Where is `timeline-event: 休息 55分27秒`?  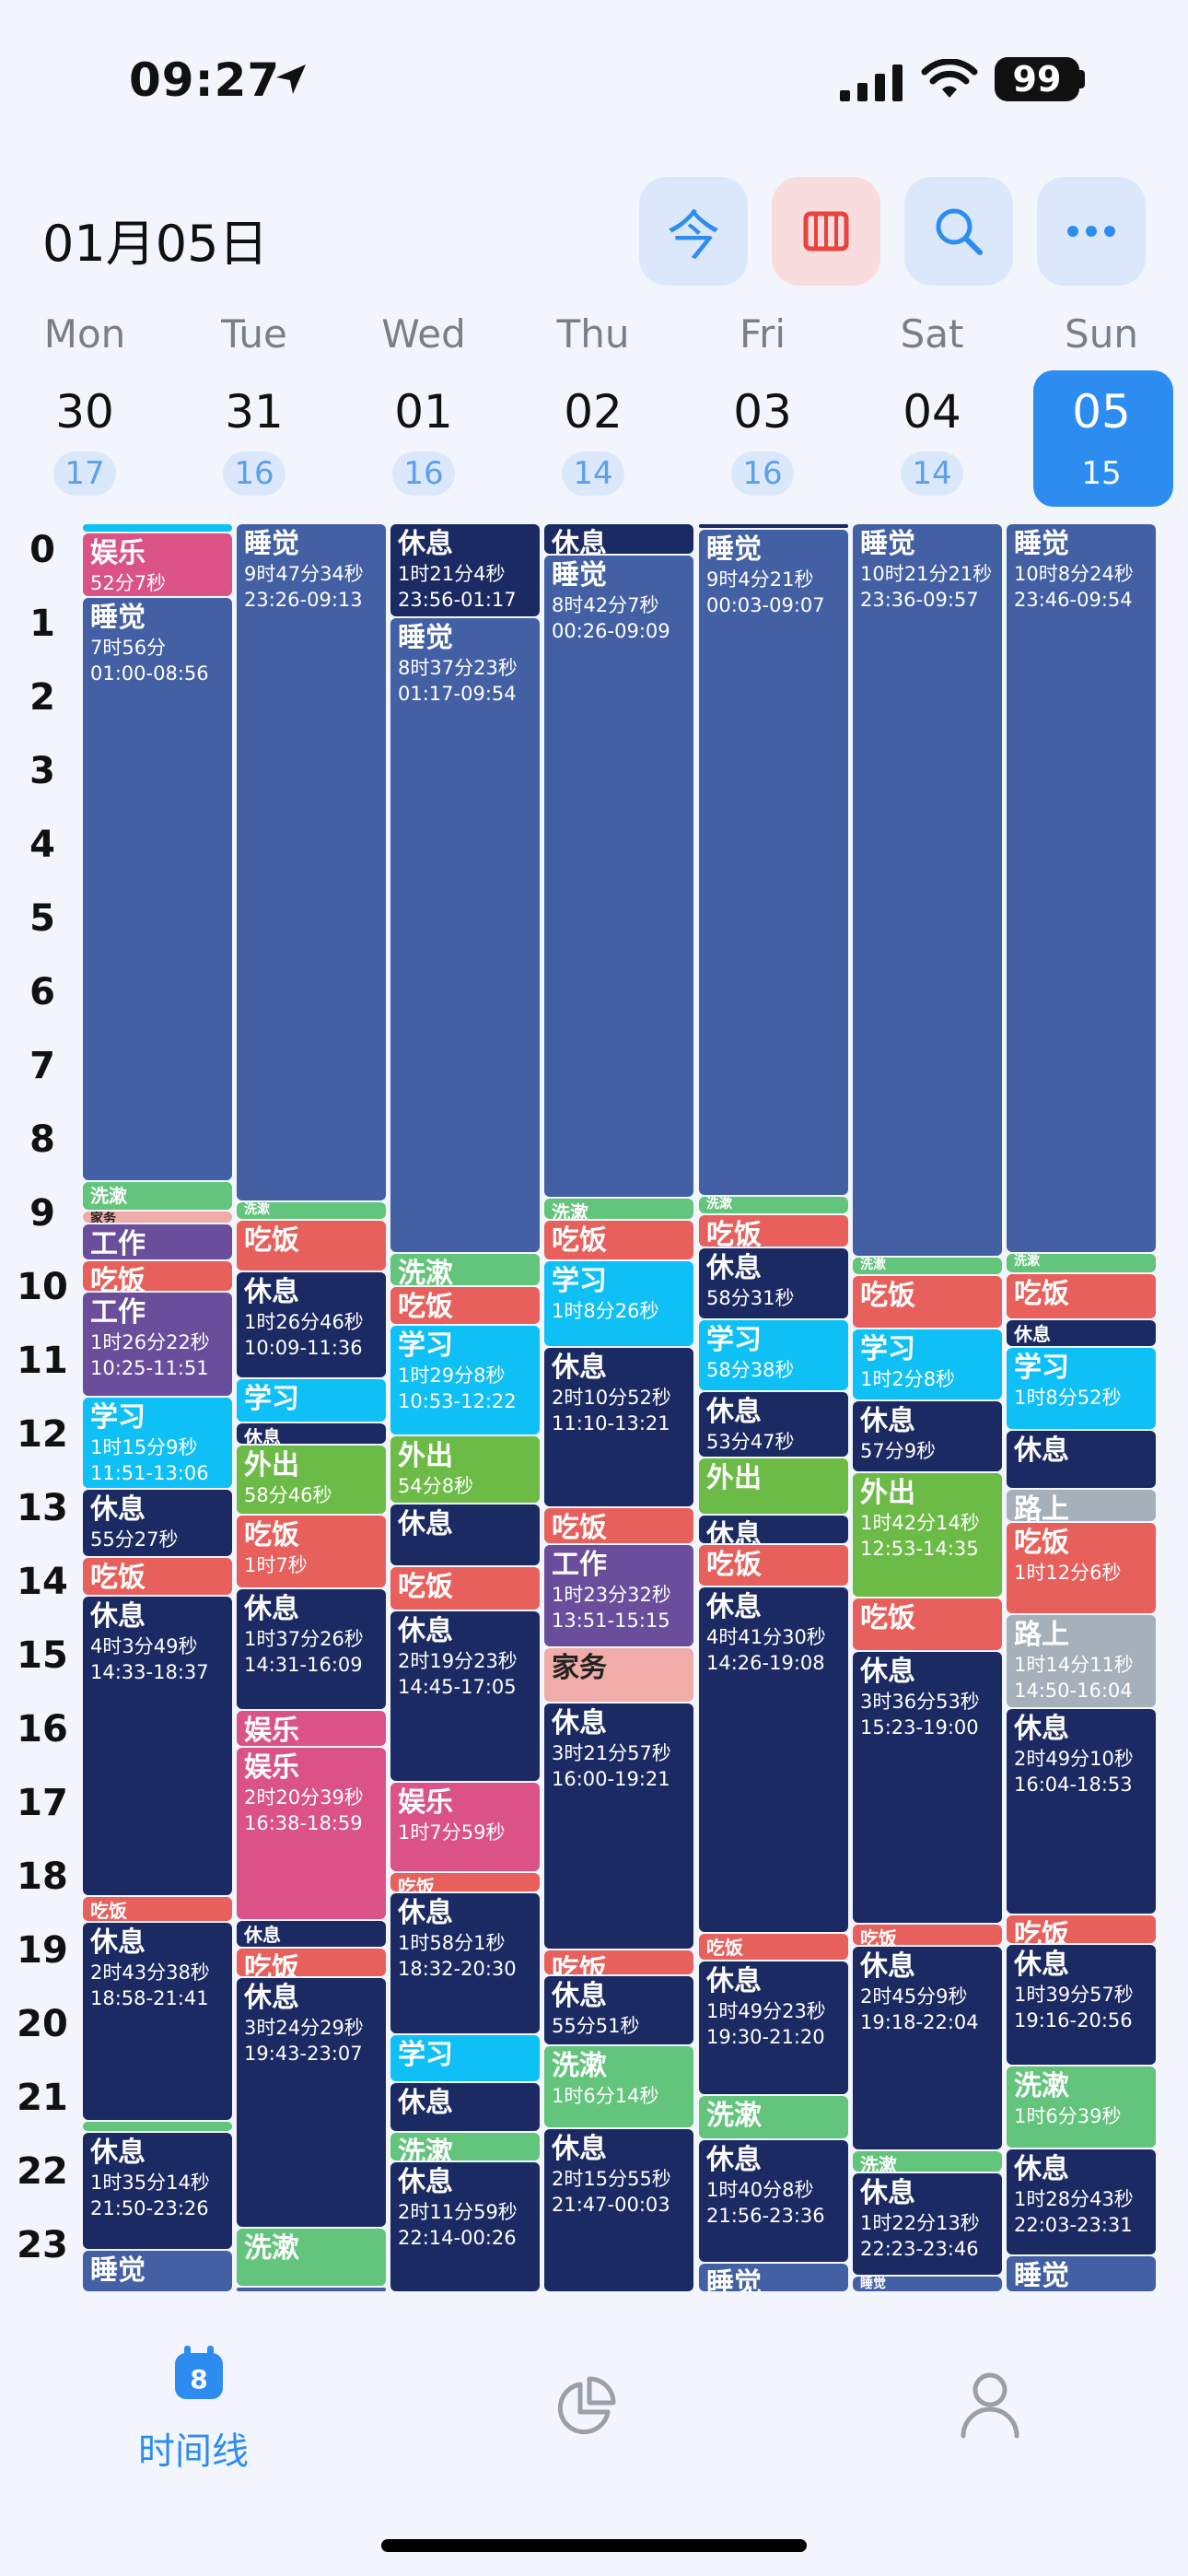 timeline-event: 休息 55分27秒 is located at coordinates (157, 1523).